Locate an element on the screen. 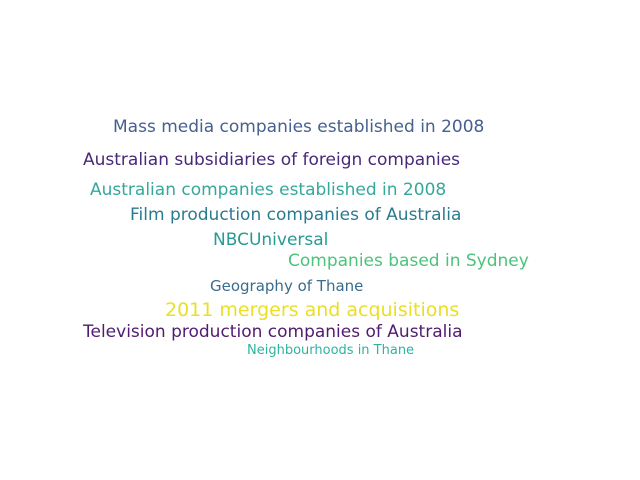 The width and height of the screenshot is (640, 480). word-australian-companies-established-in-2008: Australian companies established in 2008 is located at coordinates (268, 190).